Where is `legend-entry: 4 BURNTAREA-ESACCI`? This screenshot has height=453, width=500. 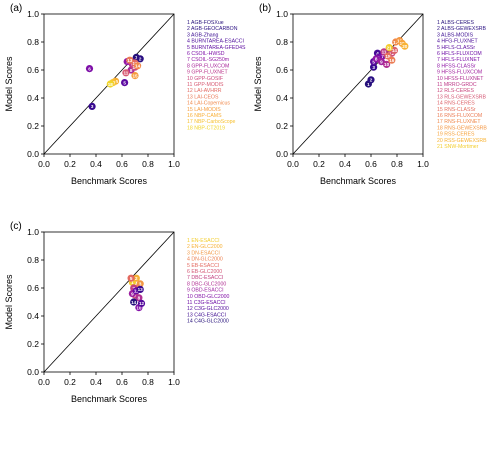 legend-entry: 4 BURNTAREA-ESACCI is located at coordinates (215, 42).